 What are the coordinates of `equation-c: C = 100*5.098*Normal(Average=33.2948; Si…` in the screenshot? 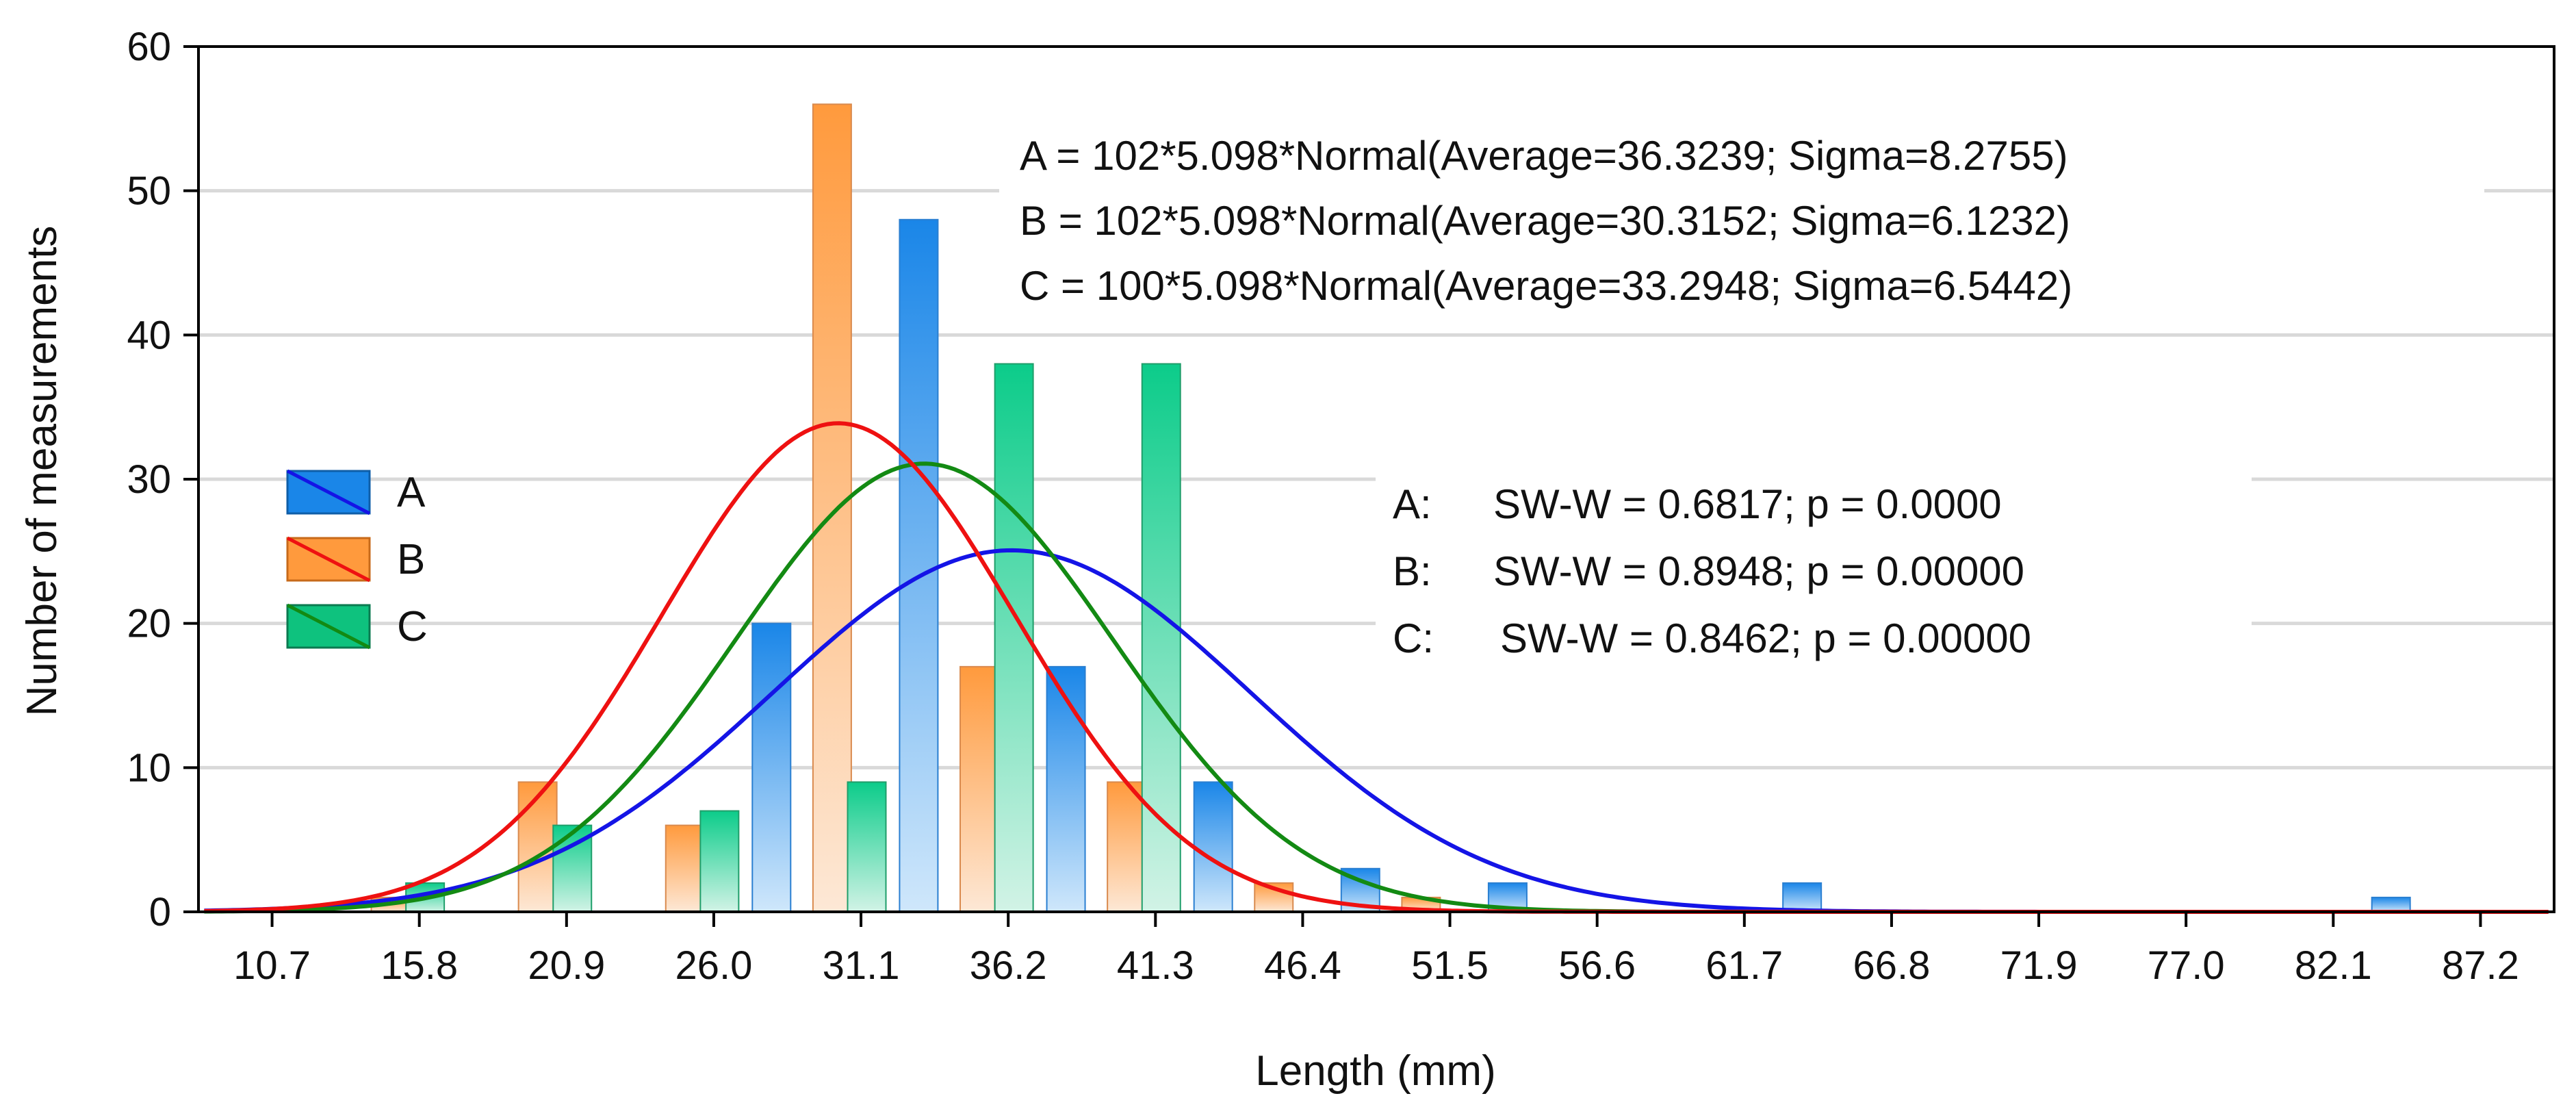 It's located at (1546, 286).